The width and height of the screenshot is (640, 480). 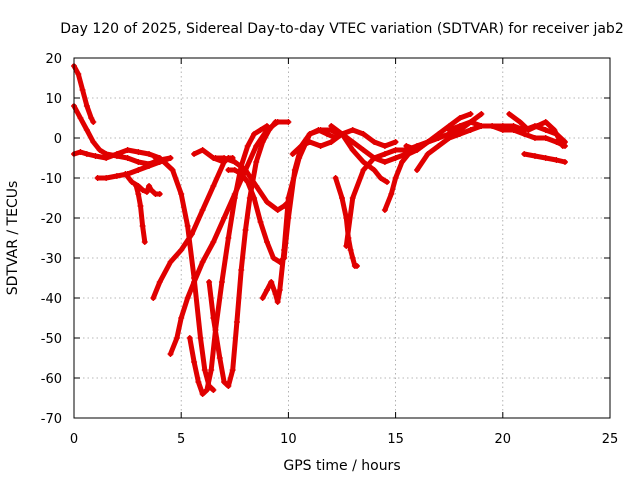 I want to click on y-tick-label: -70, so click(x=51, y=419).